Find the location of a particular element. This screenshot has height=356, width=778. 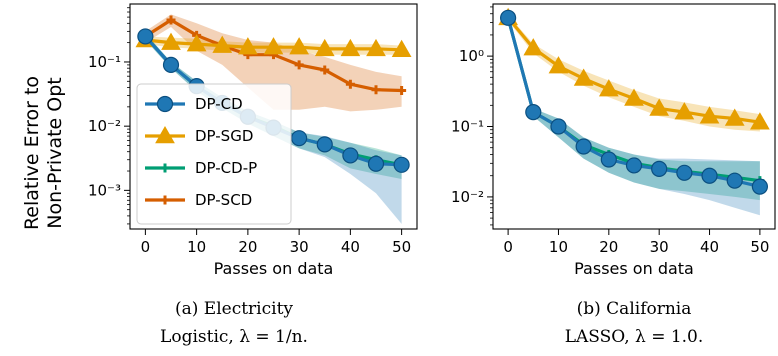

legend-marker-dp-cd-p is located at coordinates (165, 168).